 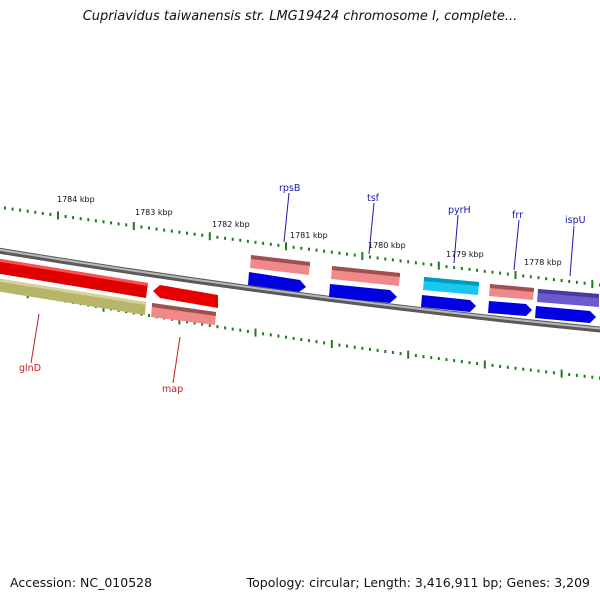 What do you see at coordinates (510, 308) in the screenshot?
I see `gene-frr-arrow` at bounding box center [510, 308].